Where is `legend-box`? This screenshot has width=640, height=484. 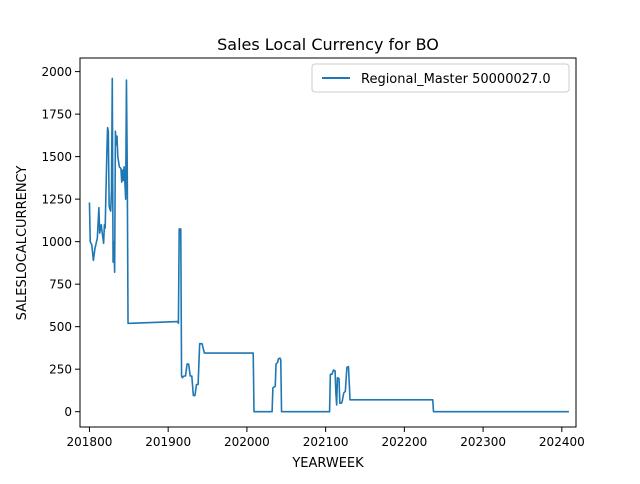 legend-box is located at coordinates (440, 78).